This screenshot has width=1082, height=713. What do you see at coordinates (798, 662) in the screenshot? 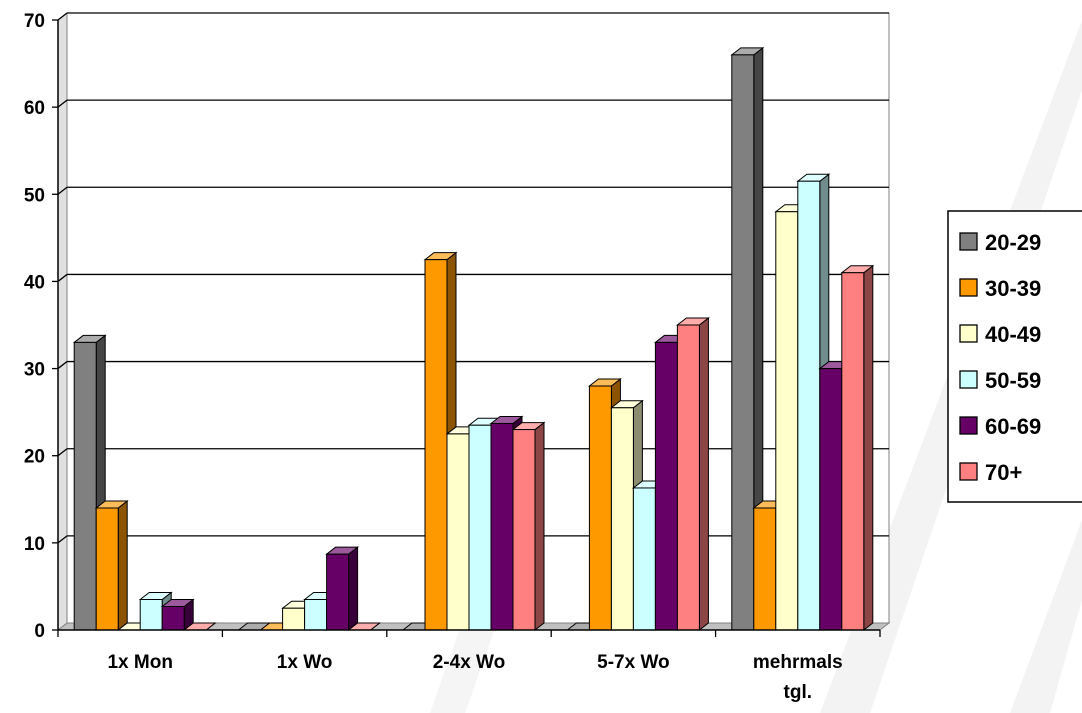
I see `x-category-label: mehrmals` at bounding box center [798, 662].